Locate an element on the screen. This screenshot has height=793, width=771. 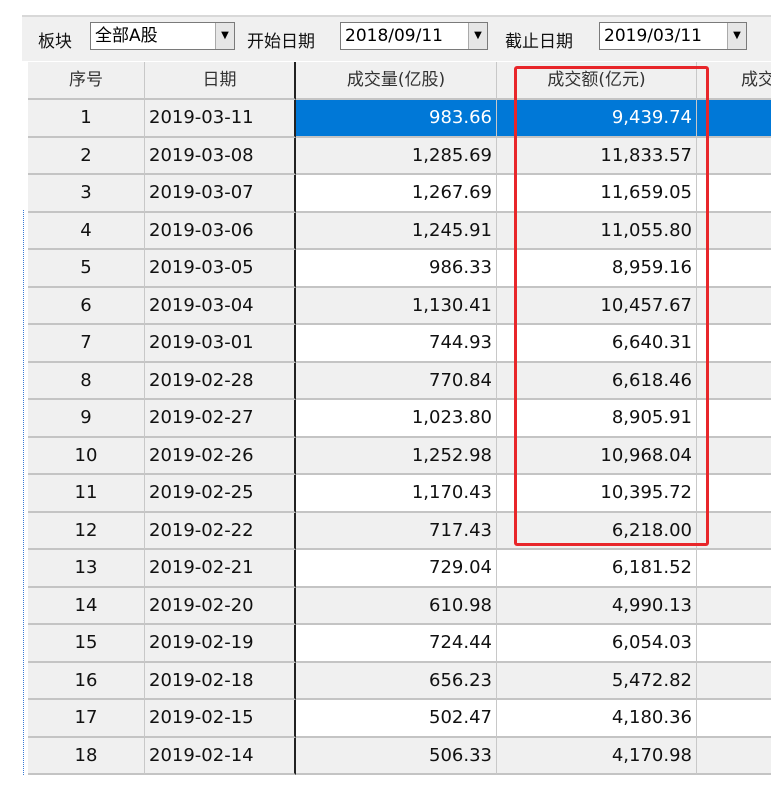
row-date: 2019-02-26 is located at coordinates (220, 456).